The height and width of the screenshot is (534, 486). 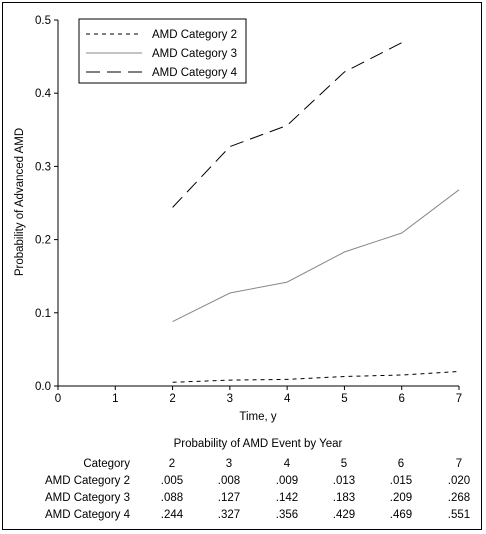 I want to click on y-axis-label: Probability of Advanced AMD, so click(x=20, y=202).